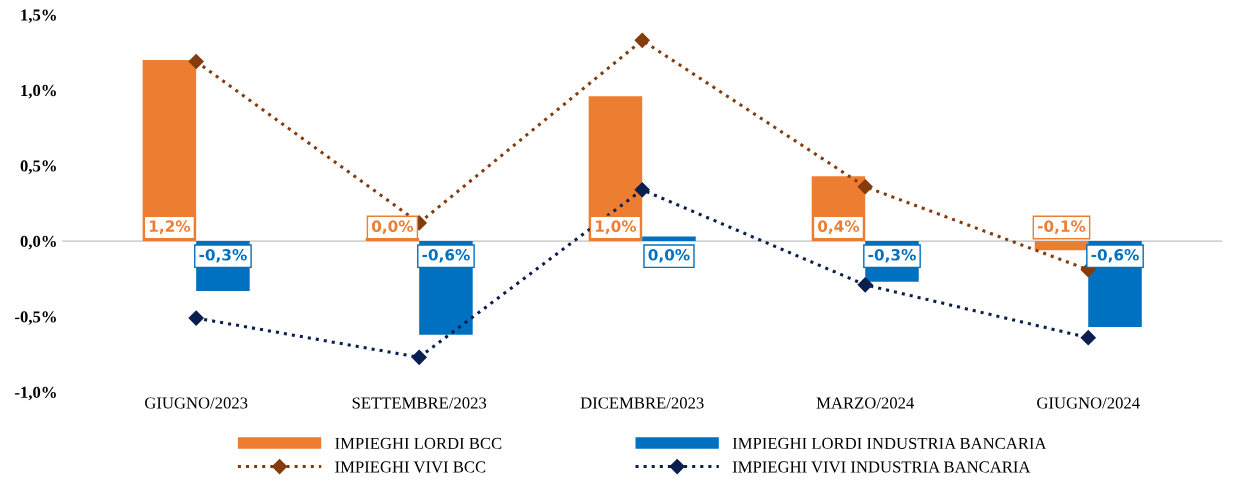 The height and width of the screenshot is (490, 1247). I want to click on x-tick-label: DICEMBRE/2023, so click(642, 403).